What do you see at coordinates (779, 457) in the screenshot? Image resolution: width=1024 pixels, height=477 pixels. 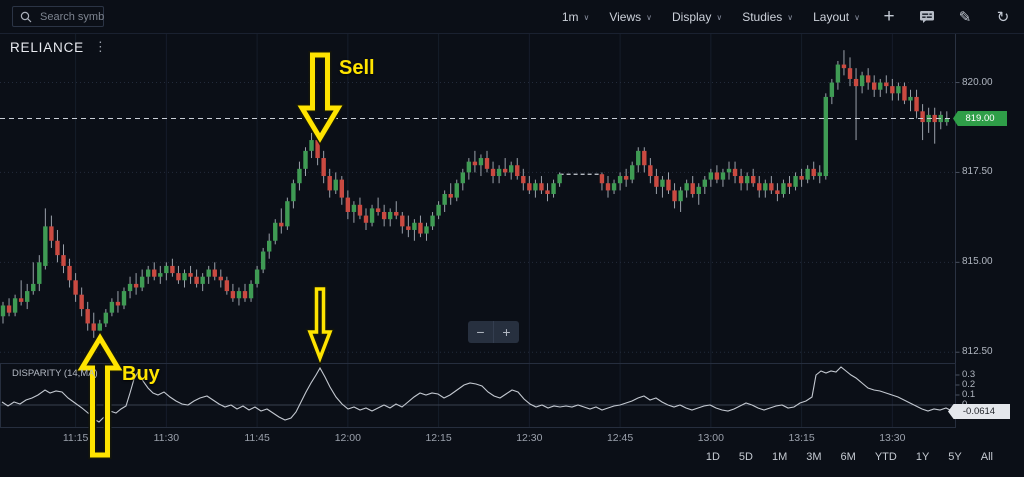 I see `range-button-1m: 1M` at bounding box center [779, 457].